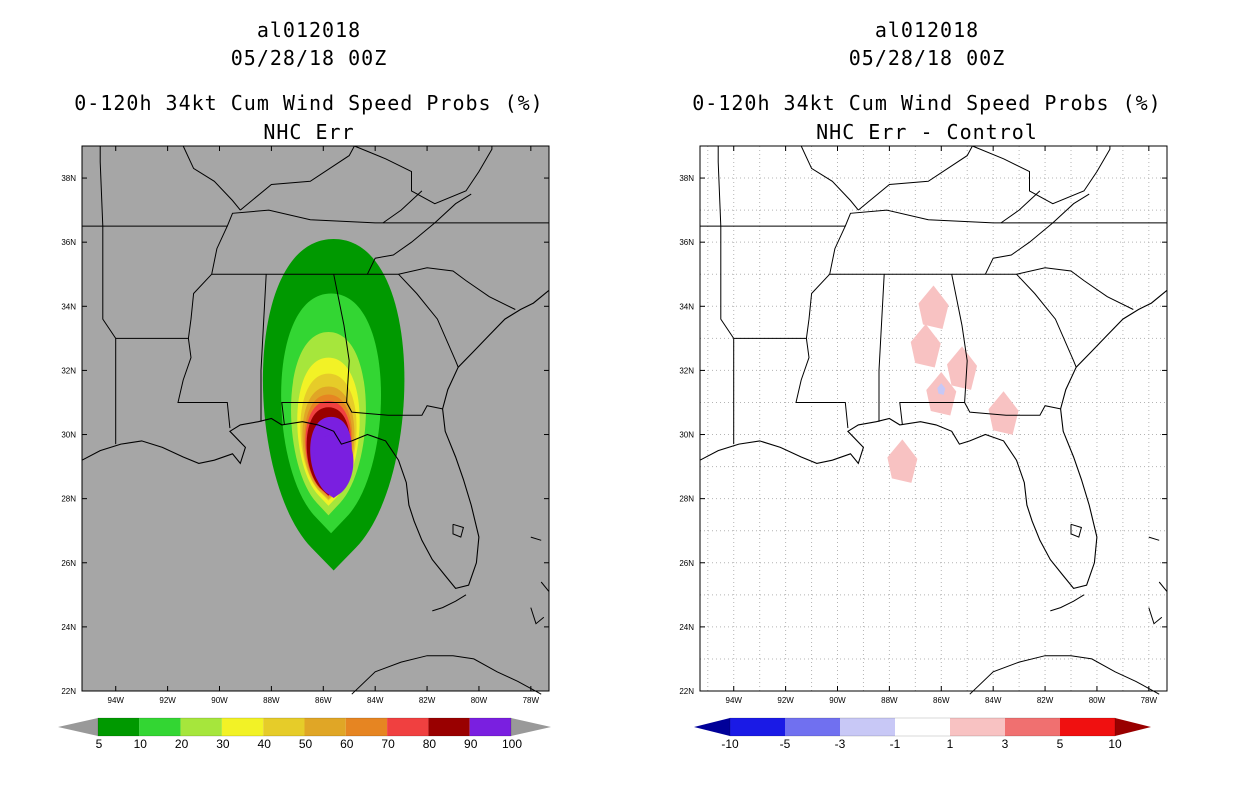 This screenshot has width=1236, height=800. What do you see at coordinates (347, 744) in the screenshot?
I see `colorbar-label: 60` at bounding box center [347, 744].